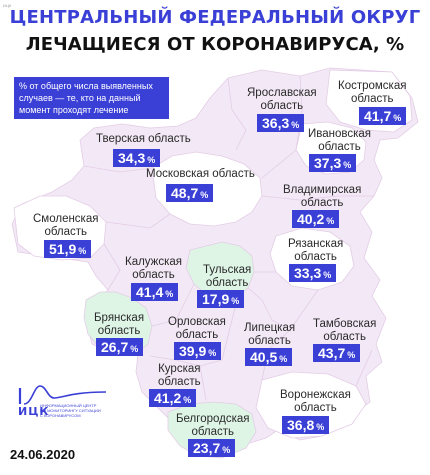 The image size is (430, 475). Describe the element at coordinates (227, 276) in the screenshot. I see `region-label-tula: Тульская область` at that location.